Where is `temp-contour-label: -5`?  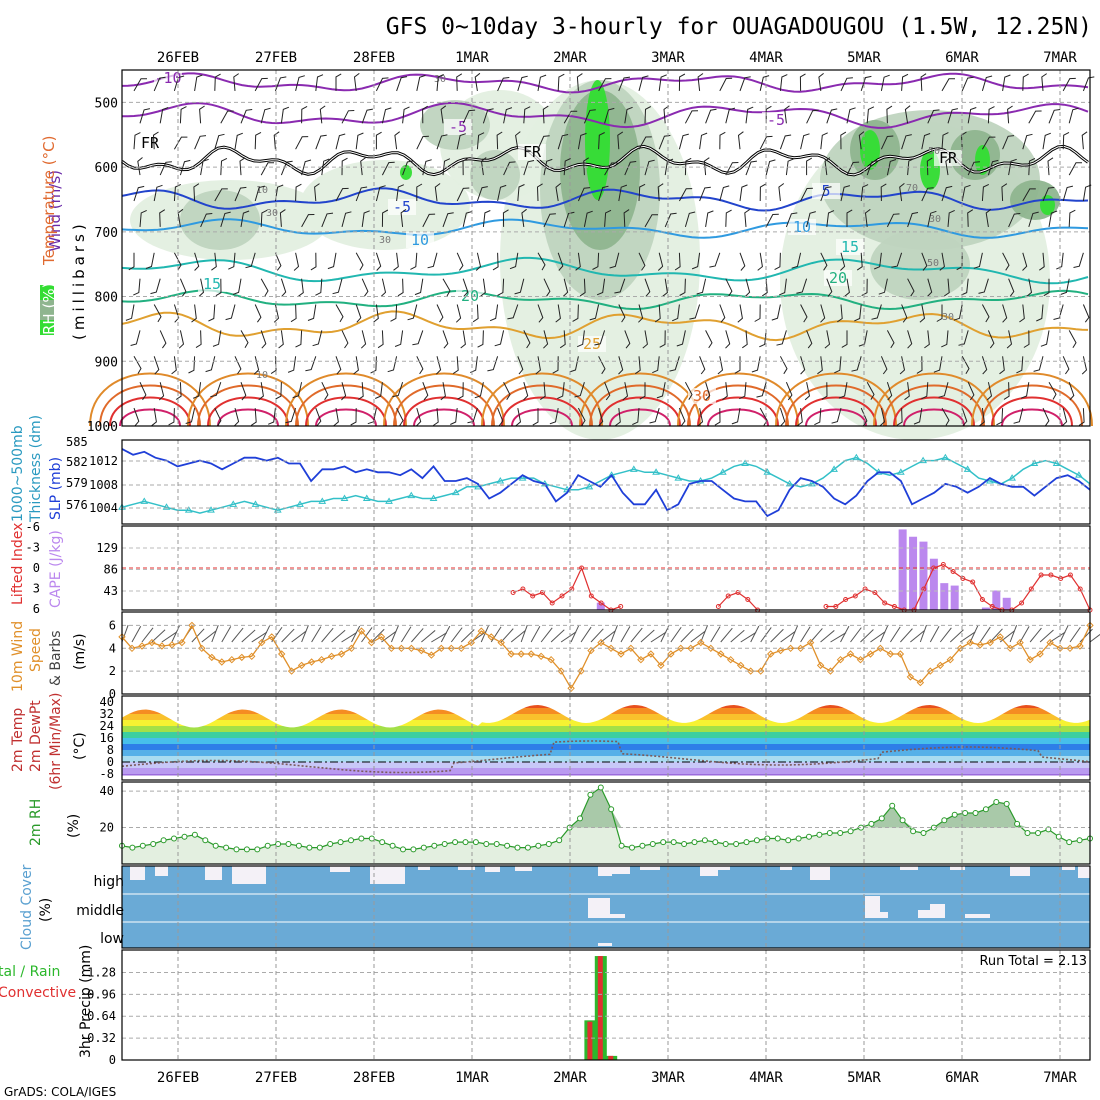 temp-contour-label: -5 is located at coordinates (776, 120).